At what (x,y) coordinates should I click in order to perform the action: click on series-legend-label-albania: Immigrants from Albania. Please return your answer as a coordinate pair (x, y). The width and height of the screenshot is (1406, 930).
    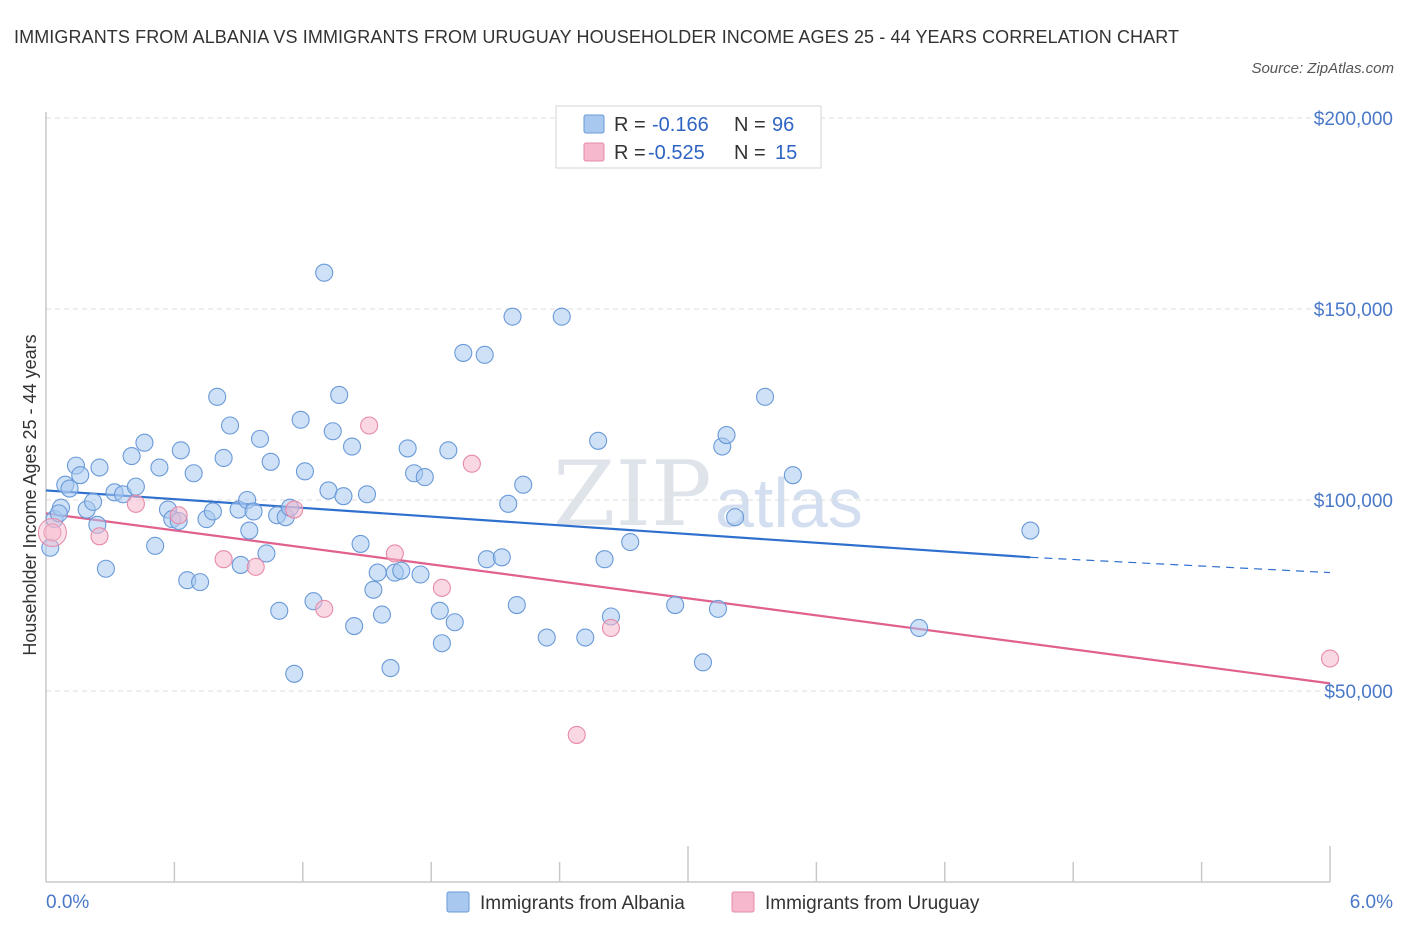
    Looking at the image, I should click on (582, 903).